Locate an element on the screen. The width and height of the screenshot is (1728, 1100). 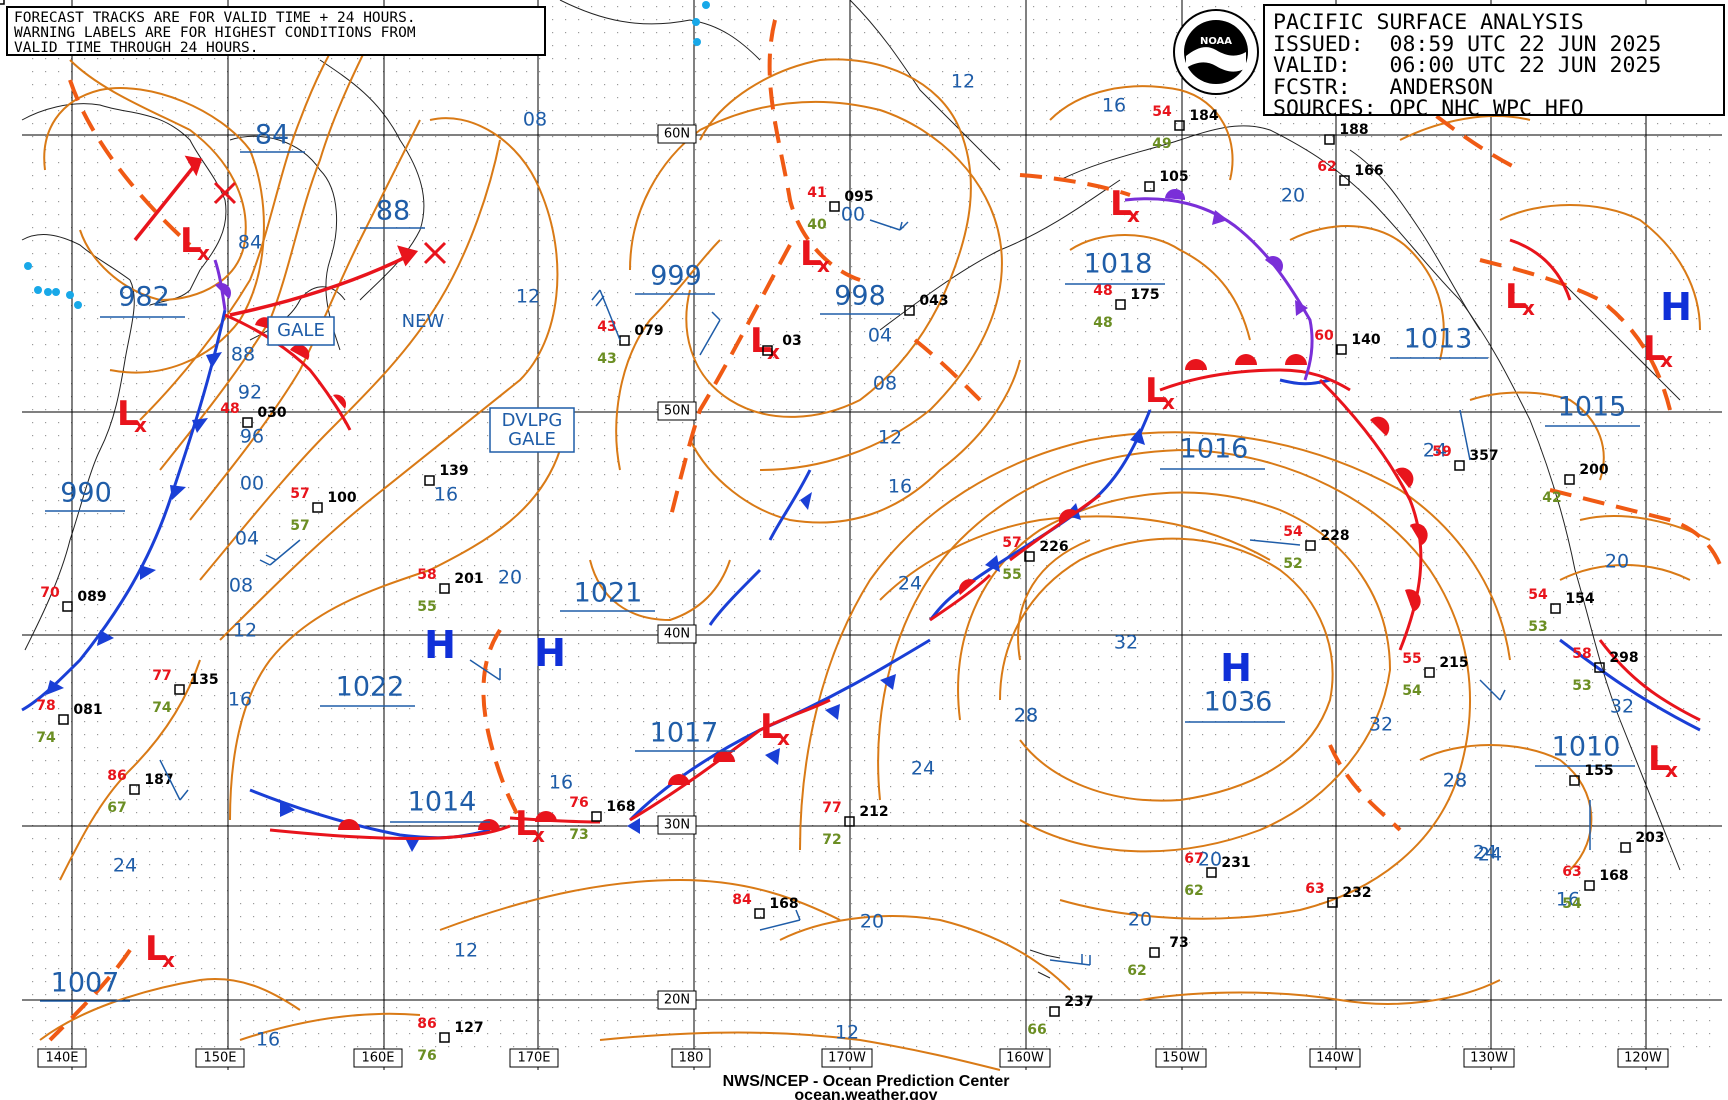
station-dewpoint: 66 is located at coordinates (1036, 1030).